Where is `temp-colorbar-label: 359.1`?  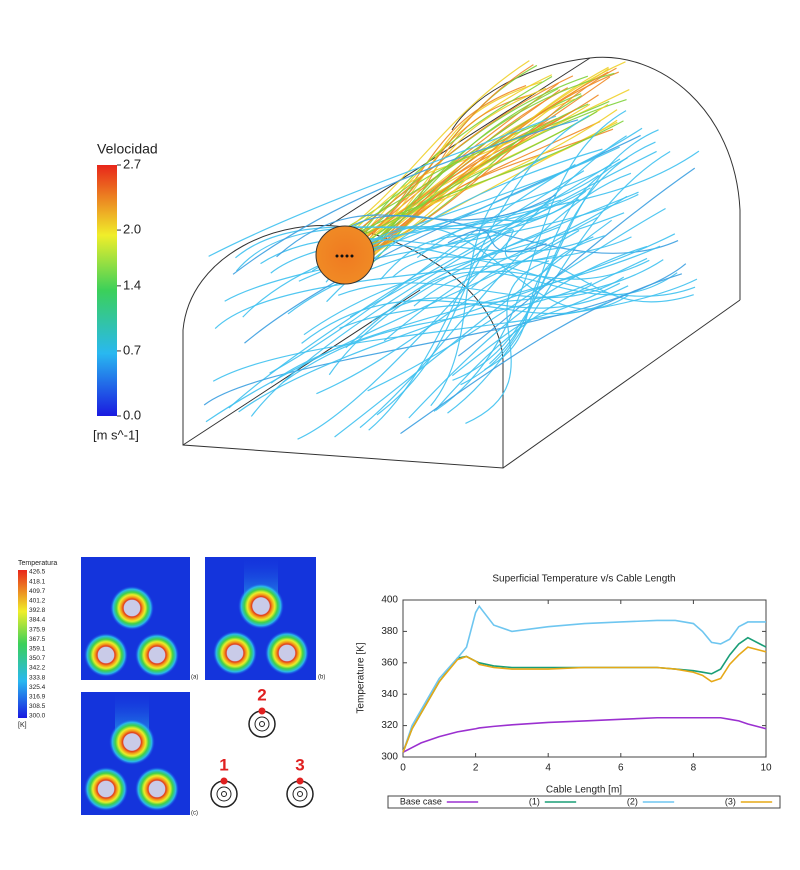 temp-colorbar-label: 359.1 is located at coordinates (37, 649).